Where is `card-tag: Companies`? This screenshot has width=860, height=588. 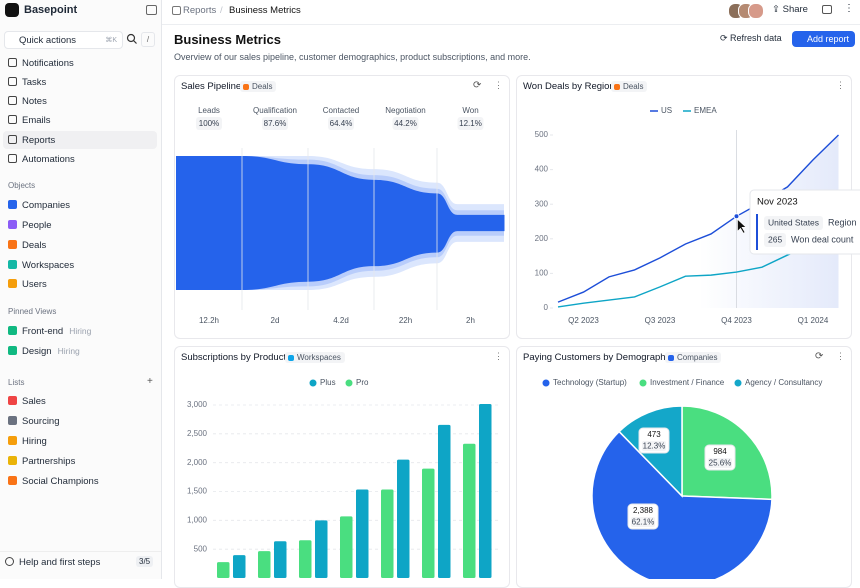 card-tag: Companies is located at coordinates (693, 357).